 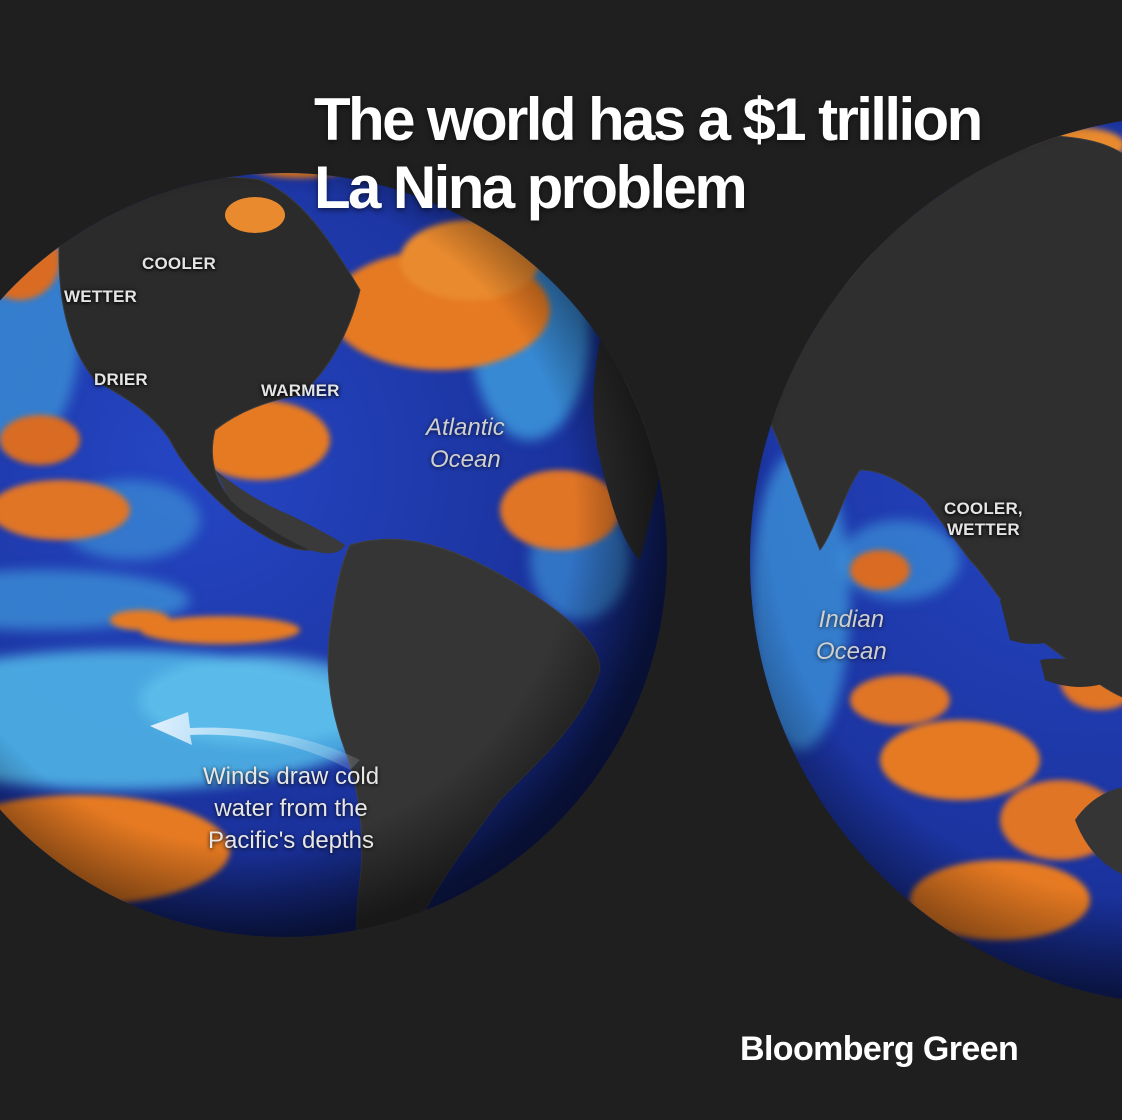 I want to click on wind-arrow, so click(x=255, y=741).